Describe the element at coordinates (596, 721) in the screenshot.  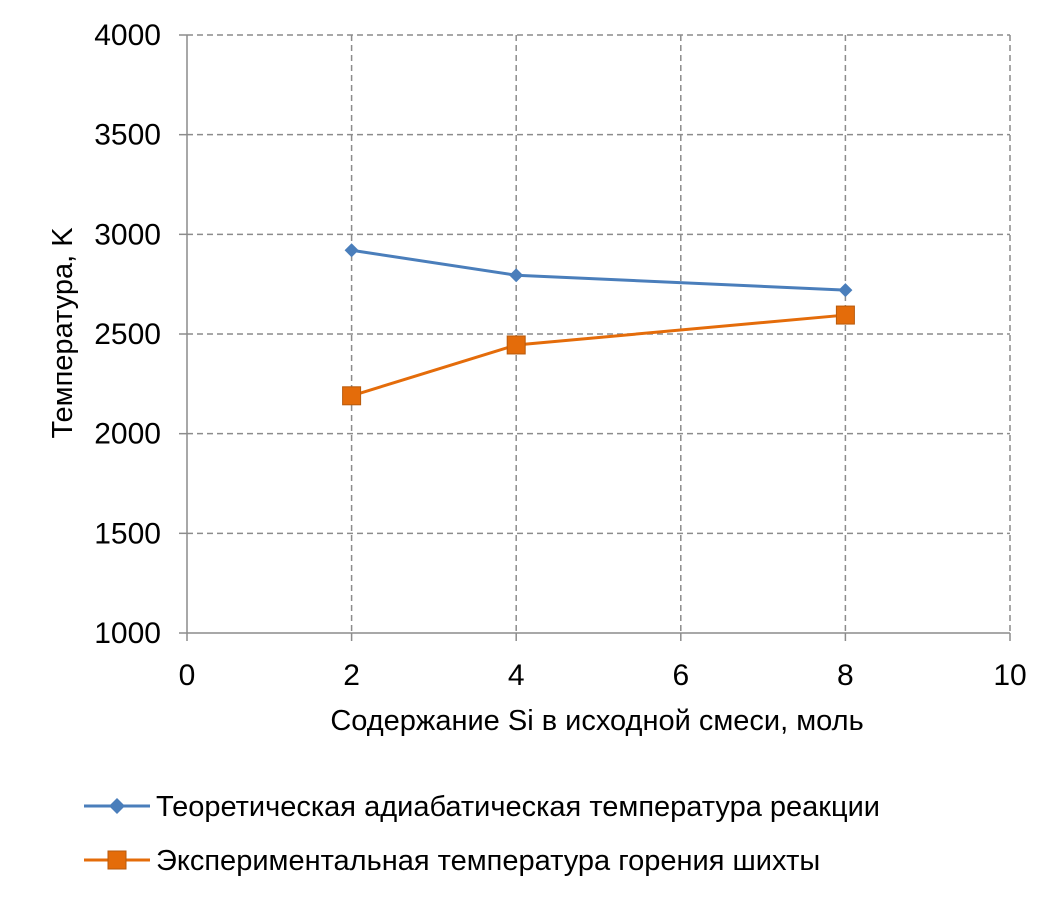
I see `x-axis-title: Содержание Si в исходной смеси, моль` at that location.